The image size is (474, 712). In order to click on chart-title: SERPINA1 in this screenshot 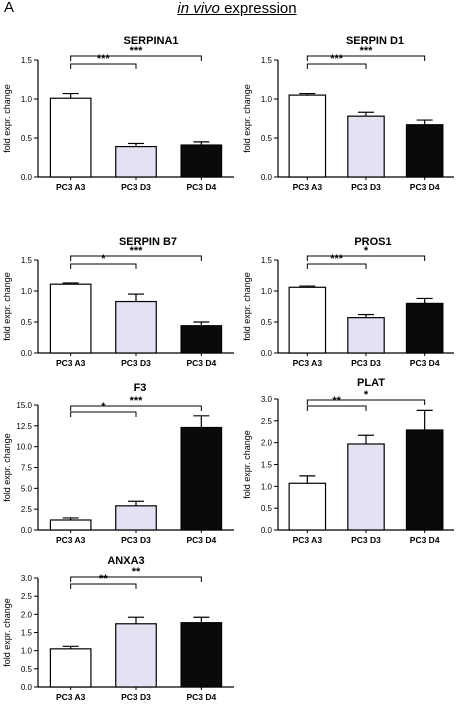, I will do `click(150, 41)`.